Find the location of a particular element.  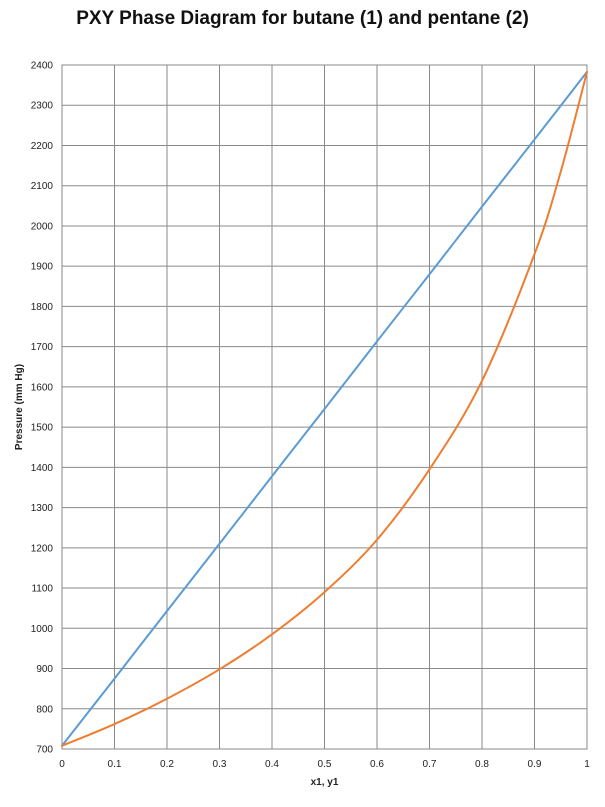

y-tick-label: 1900 is located at coordinates (42, 267).